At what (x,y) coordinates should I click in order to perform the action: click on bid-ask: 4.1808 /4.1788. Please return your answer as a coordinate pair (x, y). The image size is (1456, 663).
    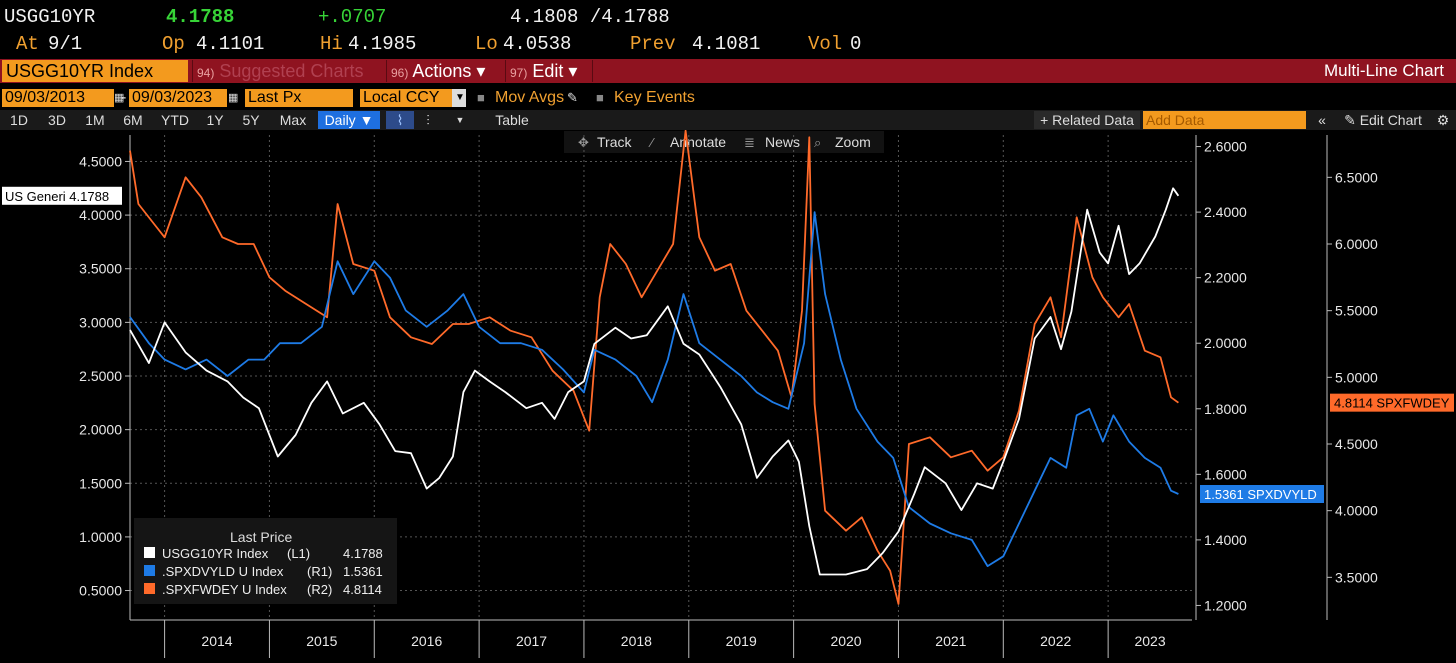
    Looking at the image, I should click on (590, 17).